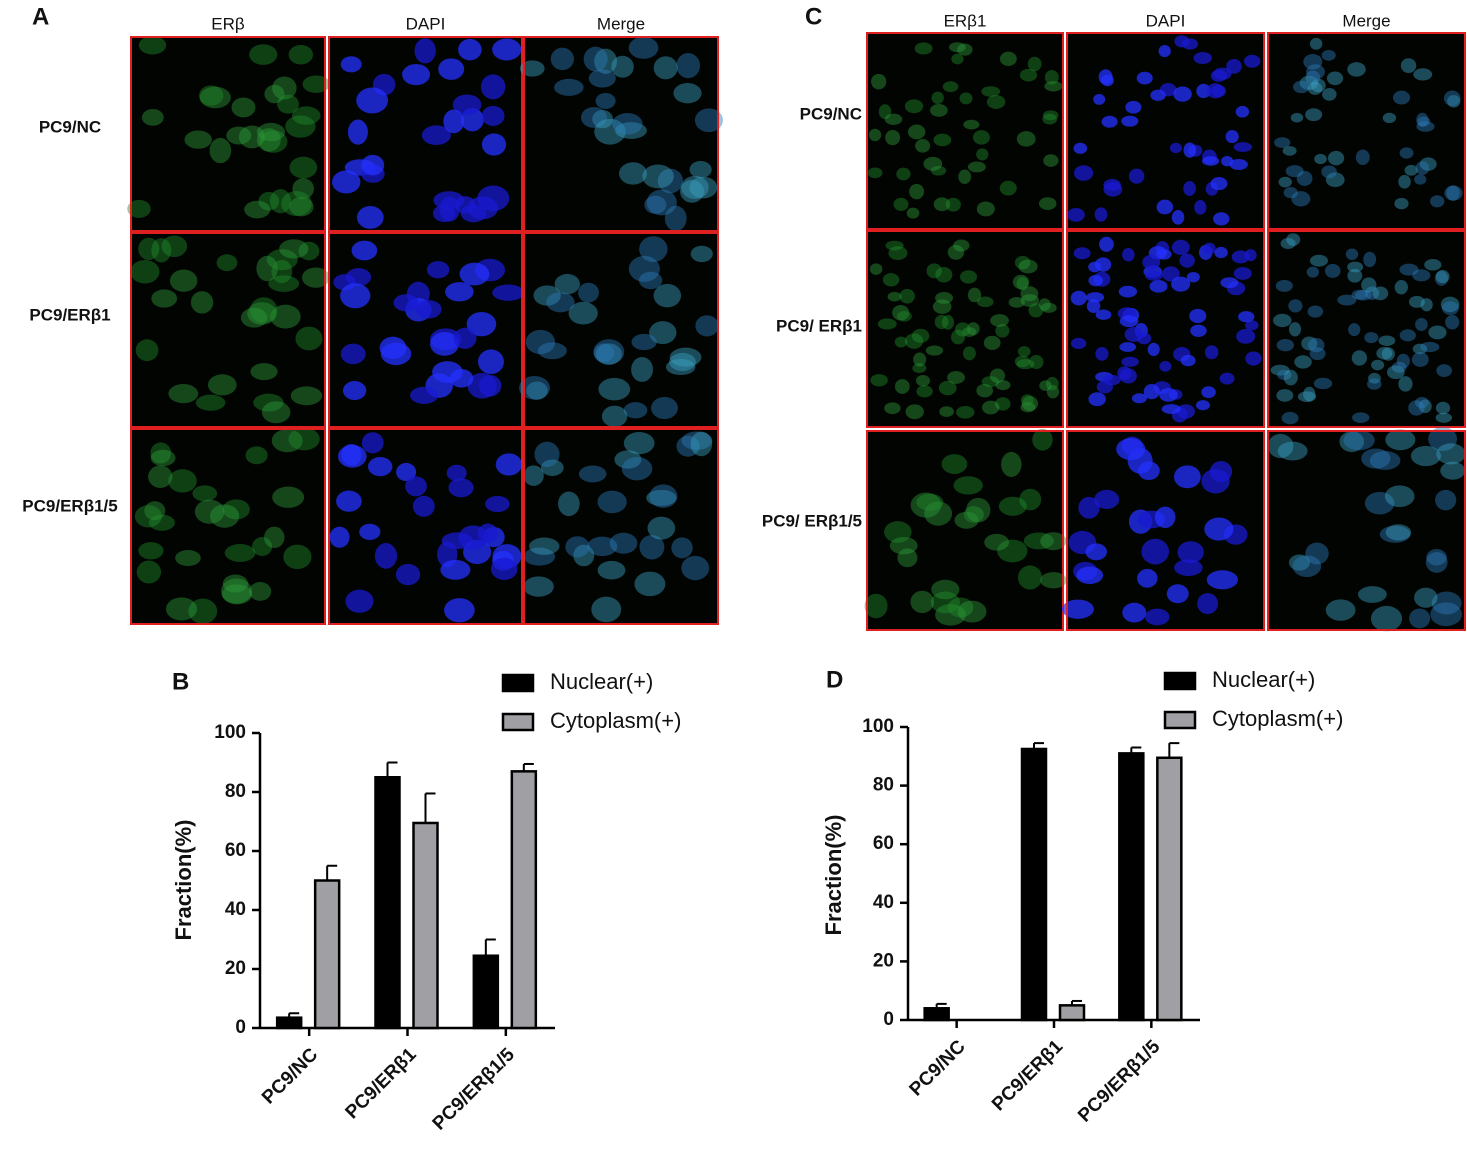 The image size is (1467, 1154). I want to click on micrograph-bg, so click(228, 134).